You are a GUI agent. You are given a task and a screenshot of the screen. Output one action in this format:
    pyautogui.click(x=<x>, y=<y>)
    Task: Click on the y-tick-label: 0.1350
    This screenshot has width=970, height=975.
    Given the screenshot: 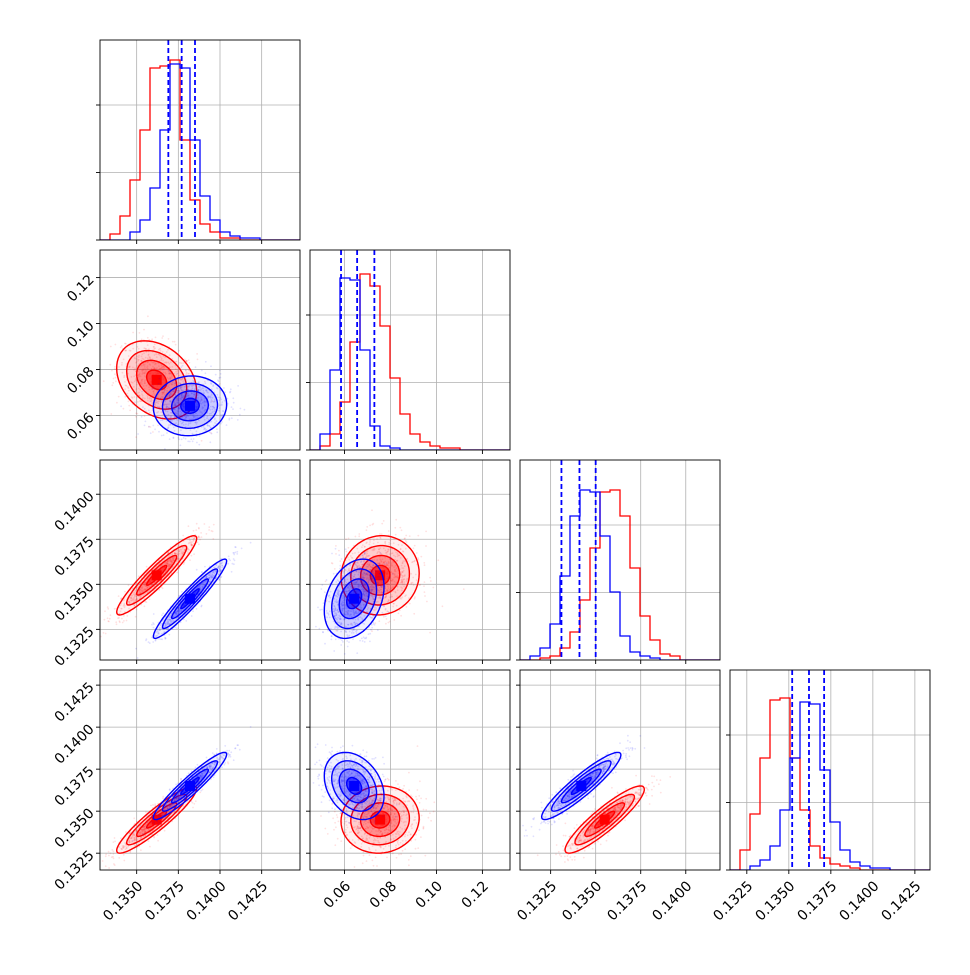 What is the action you would take?
    pyautogui.click(x=75, y=602)
    